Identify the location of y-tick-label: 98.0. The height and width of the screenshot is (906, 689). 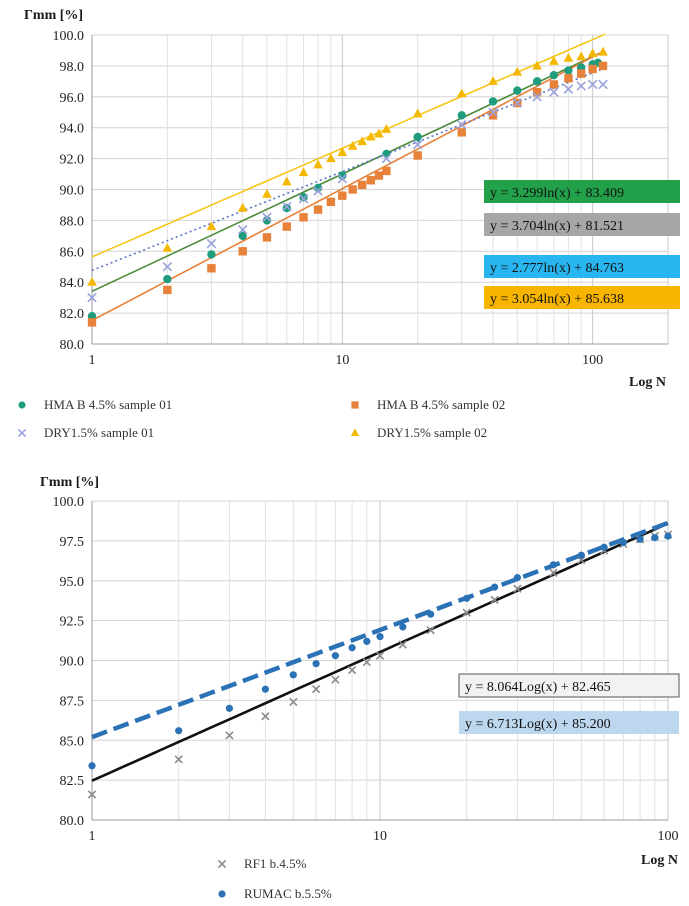
(72, 67).